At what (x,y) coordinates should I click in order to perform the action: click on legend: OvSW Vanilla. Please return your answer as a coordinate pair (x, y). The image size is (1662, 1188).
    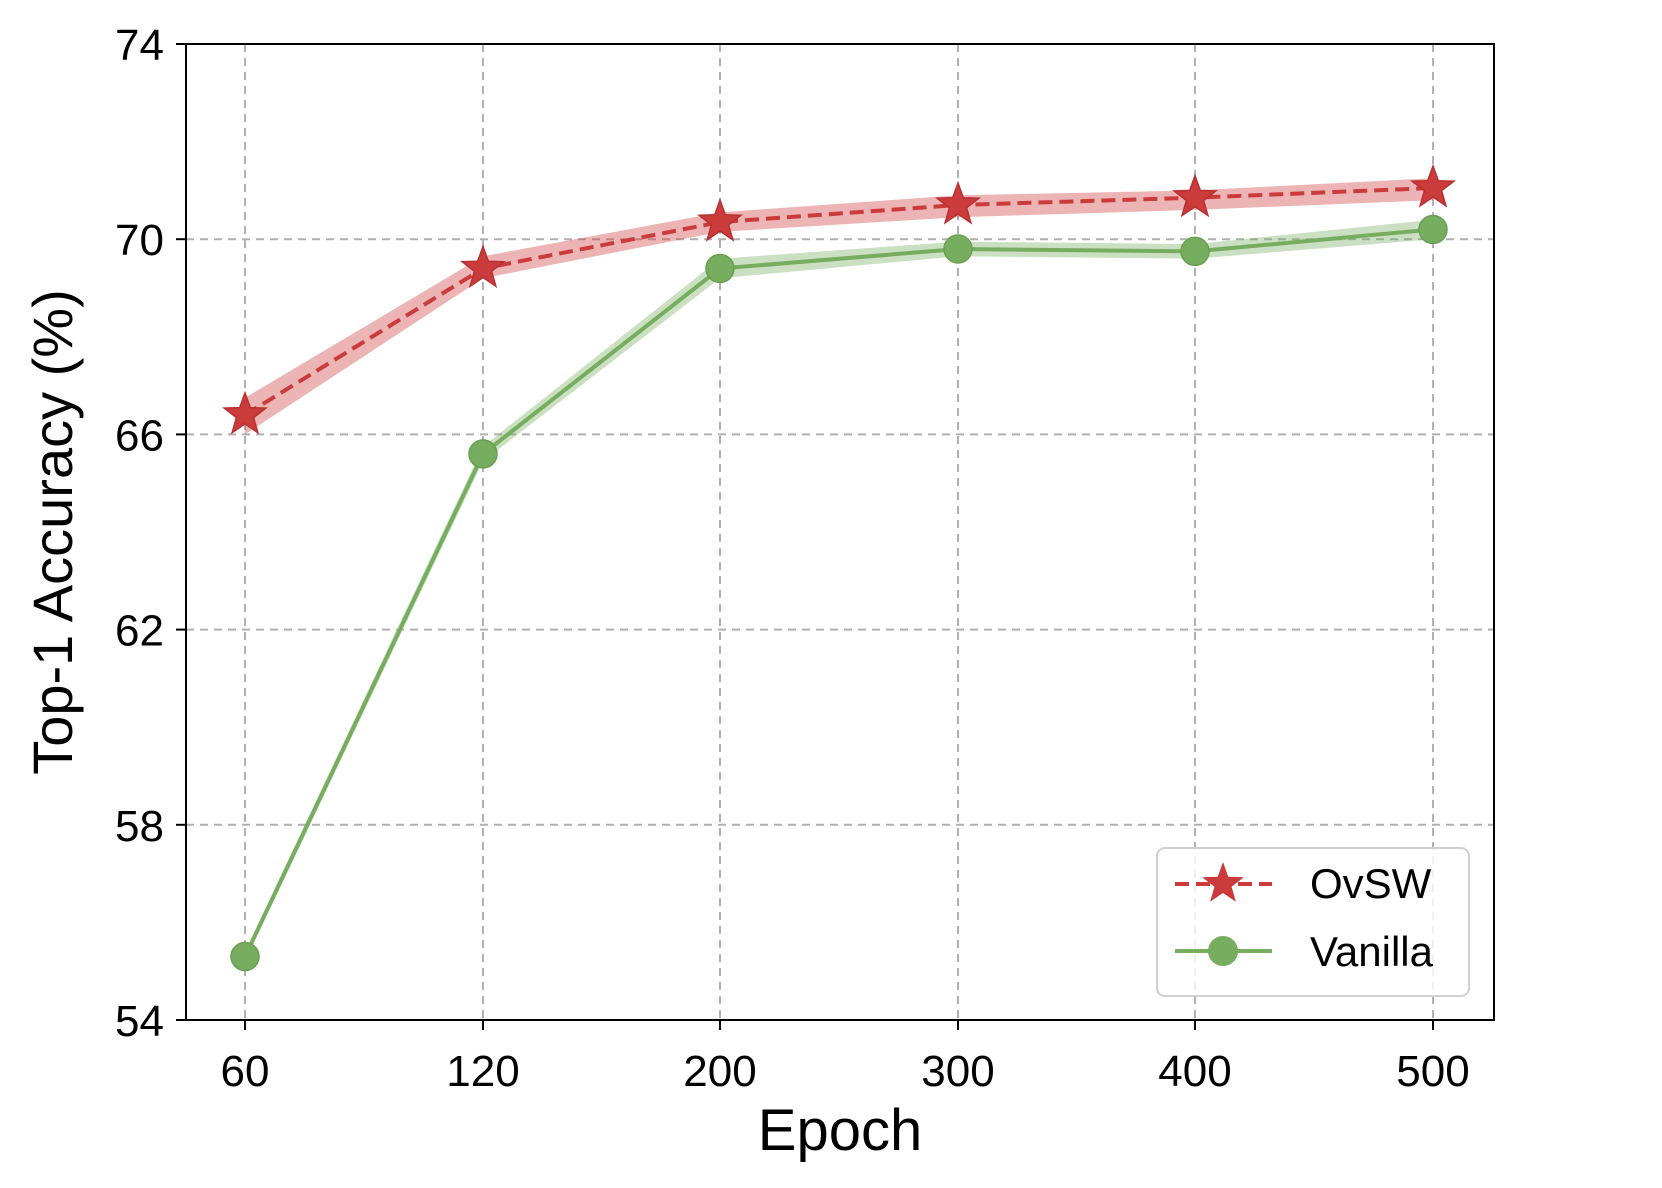
    Looking at the image, I should click on (1313, 922).